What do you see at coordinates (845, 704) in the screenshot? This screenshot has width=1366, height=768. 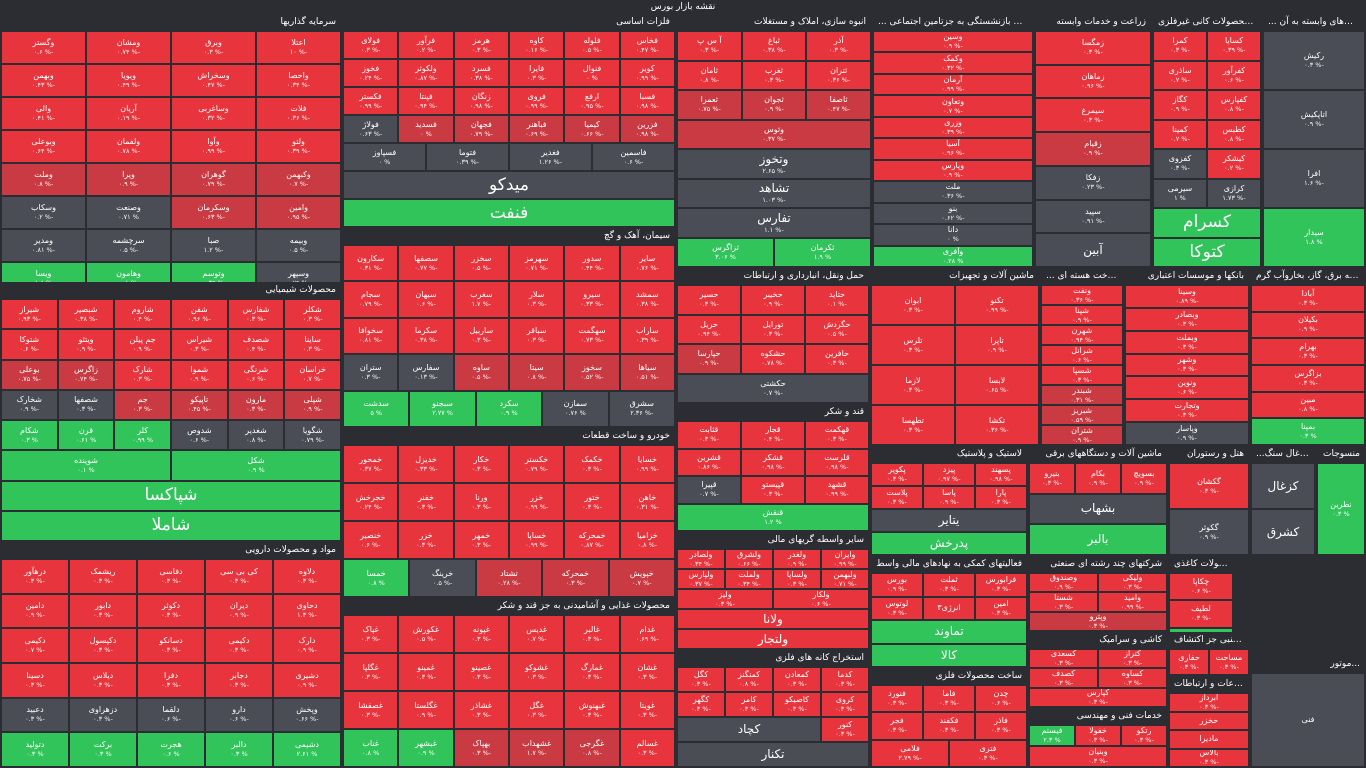 I see `stock-tile: کروی ۰.۳ %-` at bounding box center [845, 704].